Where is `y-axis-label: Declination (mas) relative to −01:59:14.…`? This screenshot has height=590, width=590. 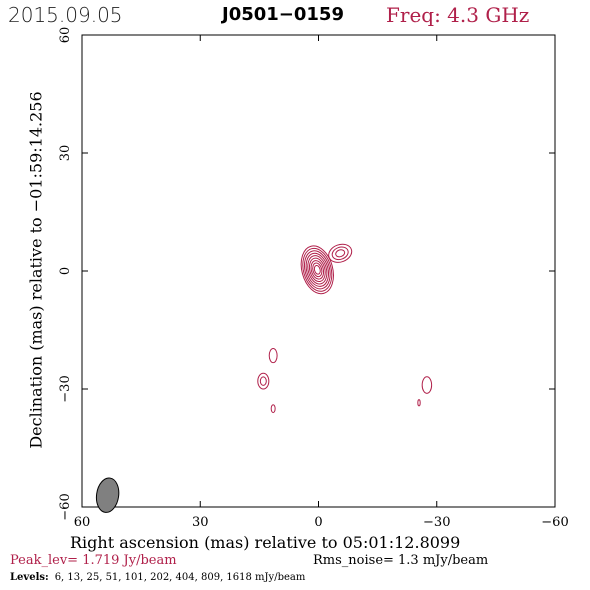 y-axis-label: Declination (mas) relative to −01:59:14.… is located at coordinates (36, 270).